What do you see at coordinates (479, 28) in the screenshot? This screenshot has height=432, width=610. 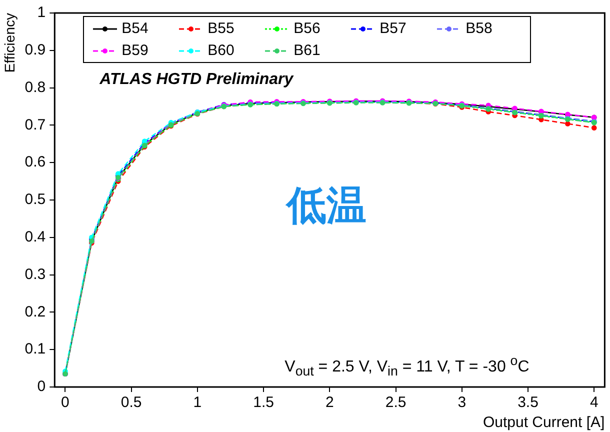 I see `legend-label: B58` at bounding box center [479, 28].